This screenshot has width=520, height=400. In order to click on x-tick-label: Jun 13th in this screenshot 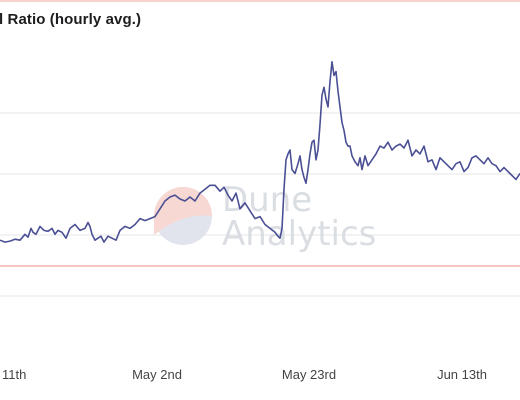, I will do `click(462, 374)`.